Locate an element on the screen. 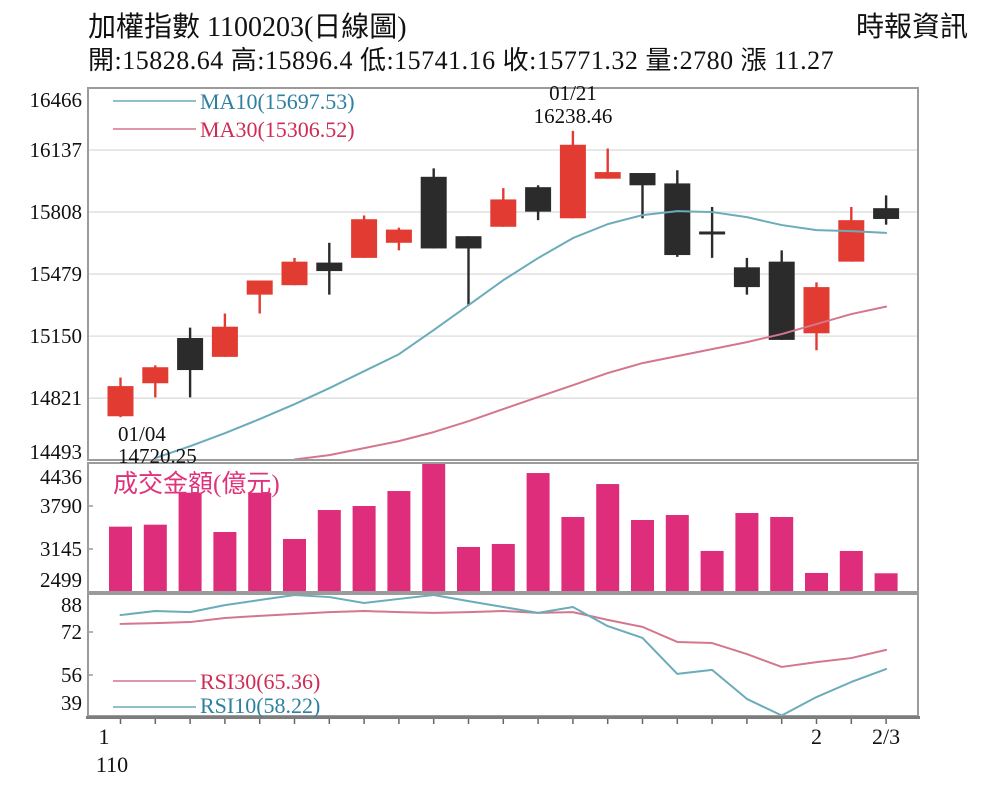 This screenshot has height=801, width=1000. price-tick-label: 14821 is located at coordinates (56, 398).